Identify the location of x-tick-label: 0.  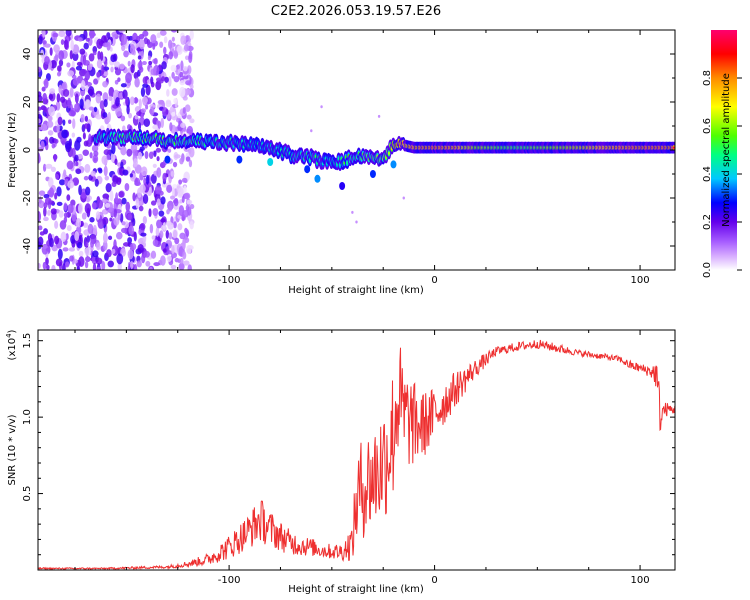
(434, 580).